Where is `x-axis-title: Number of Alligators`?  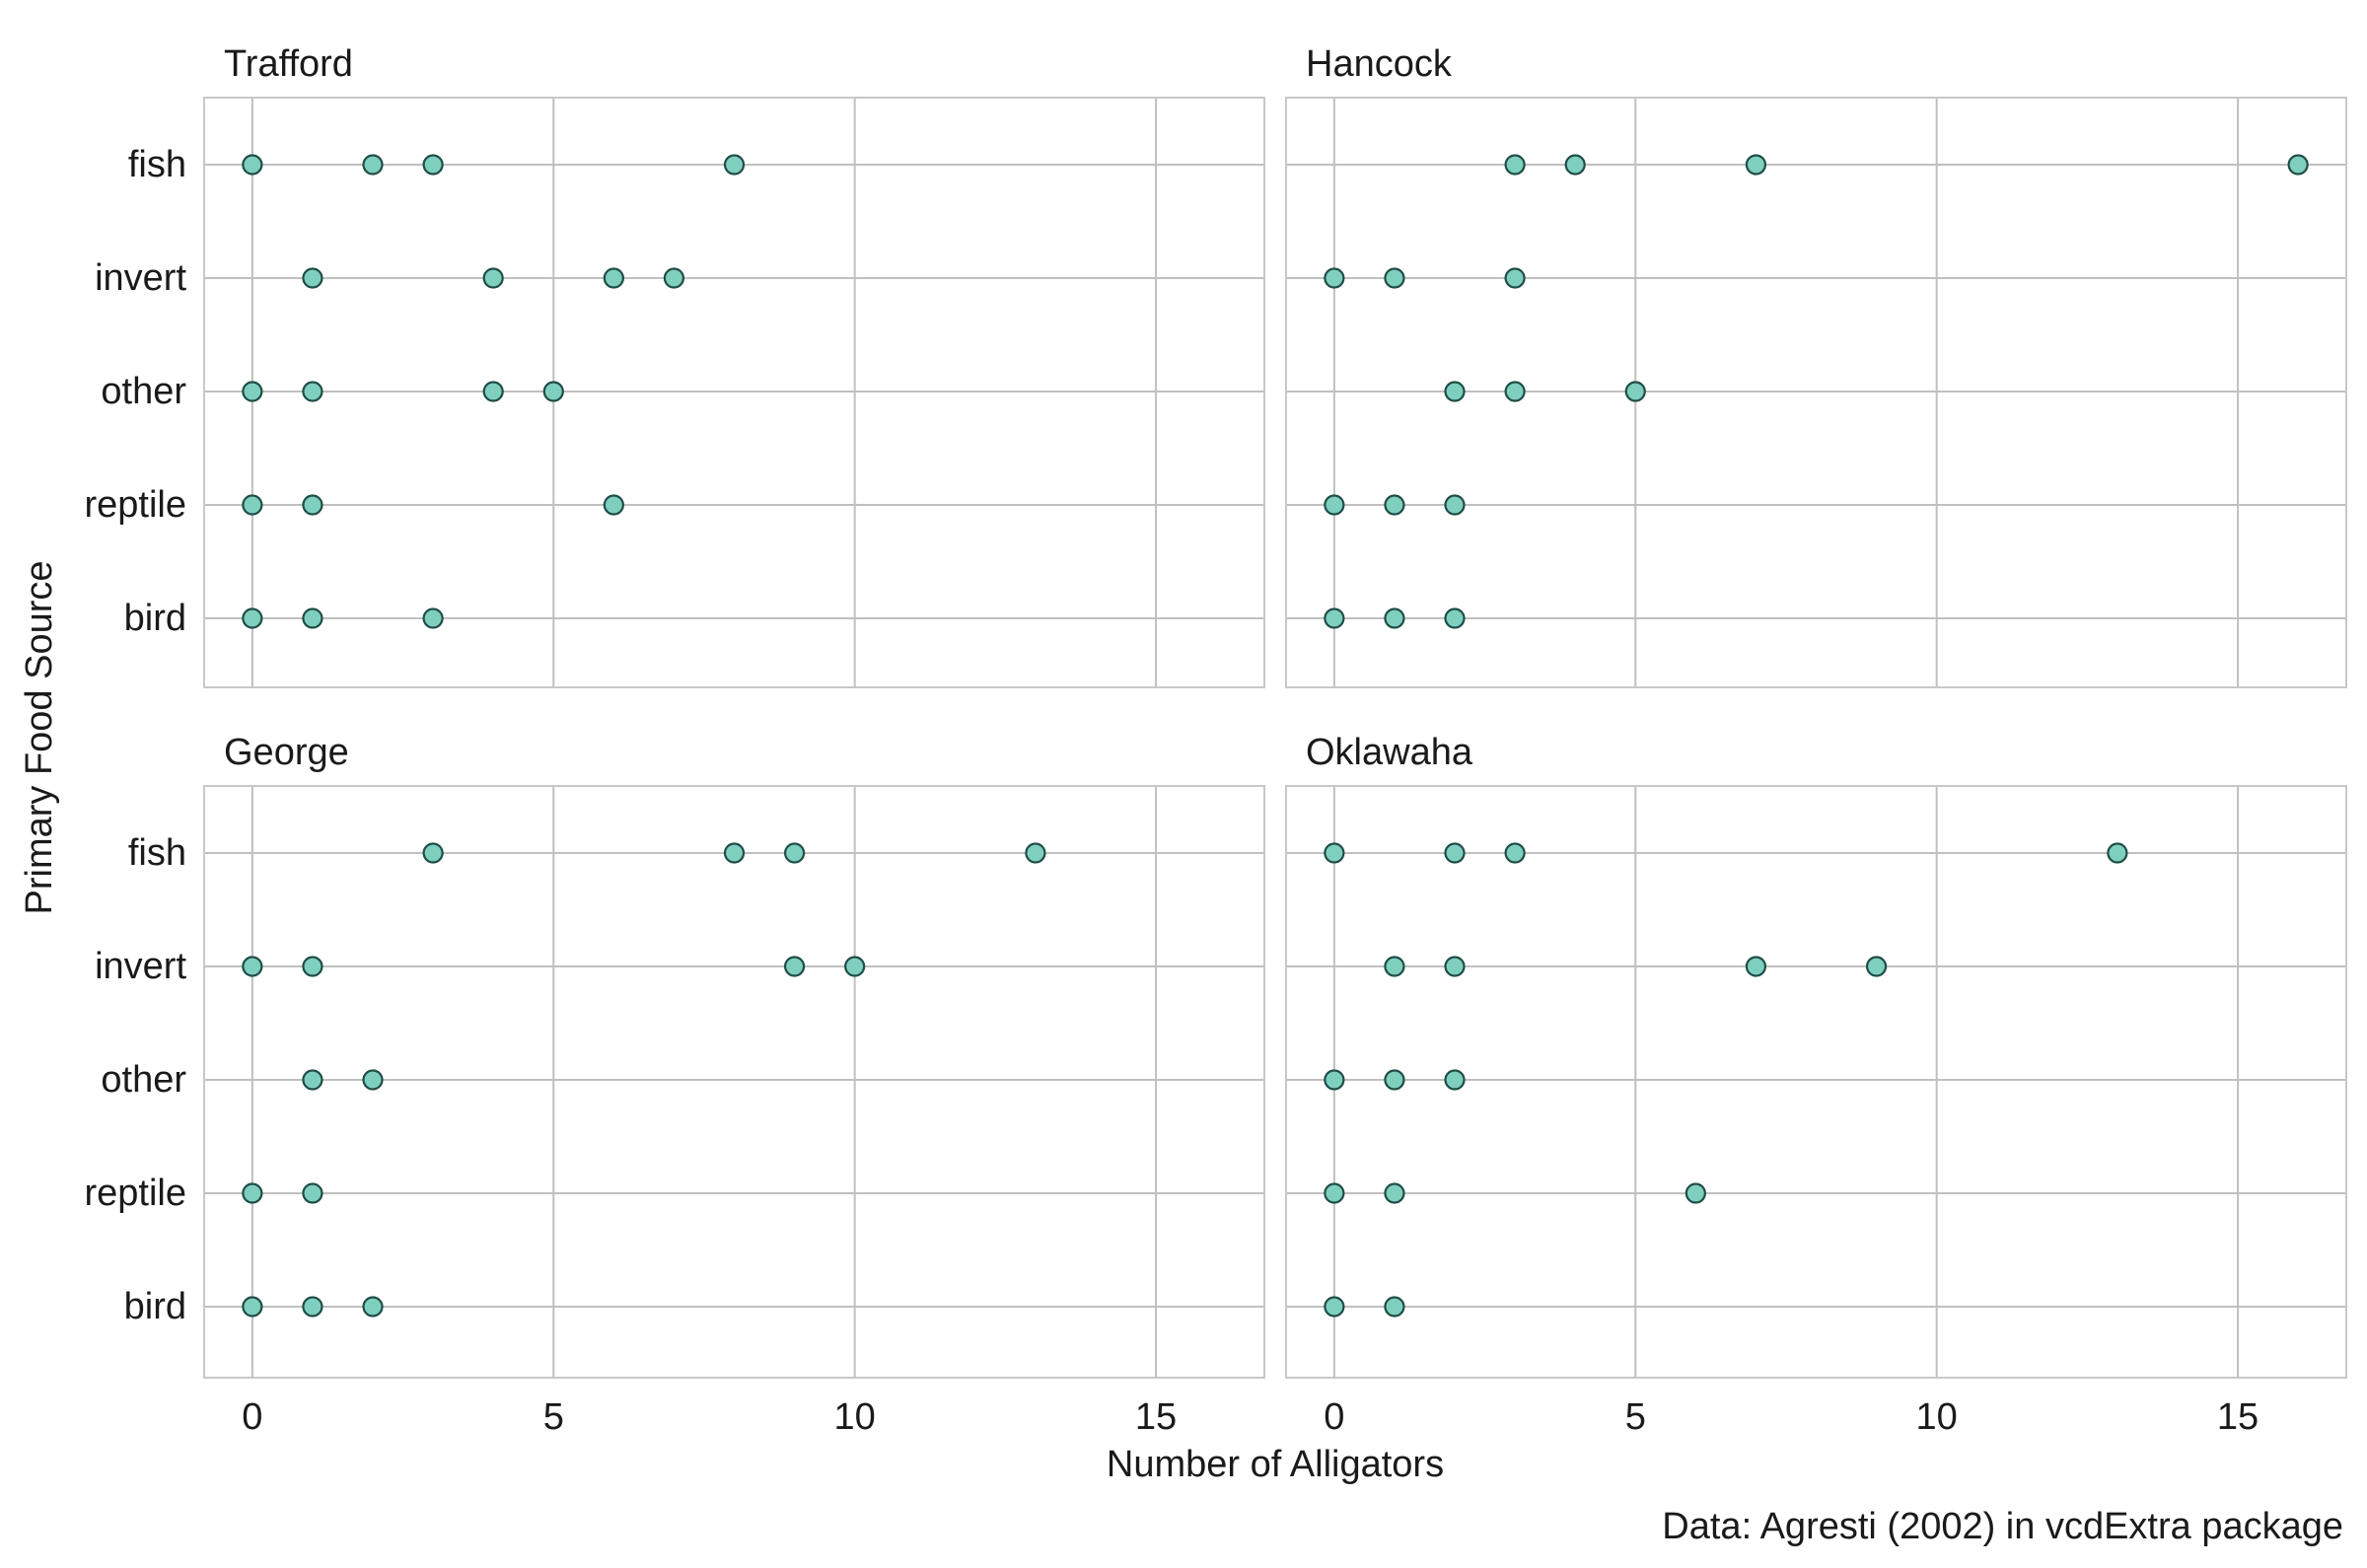 x-axis-title: Number of Alligators is located at coordinates (1275, 1464).